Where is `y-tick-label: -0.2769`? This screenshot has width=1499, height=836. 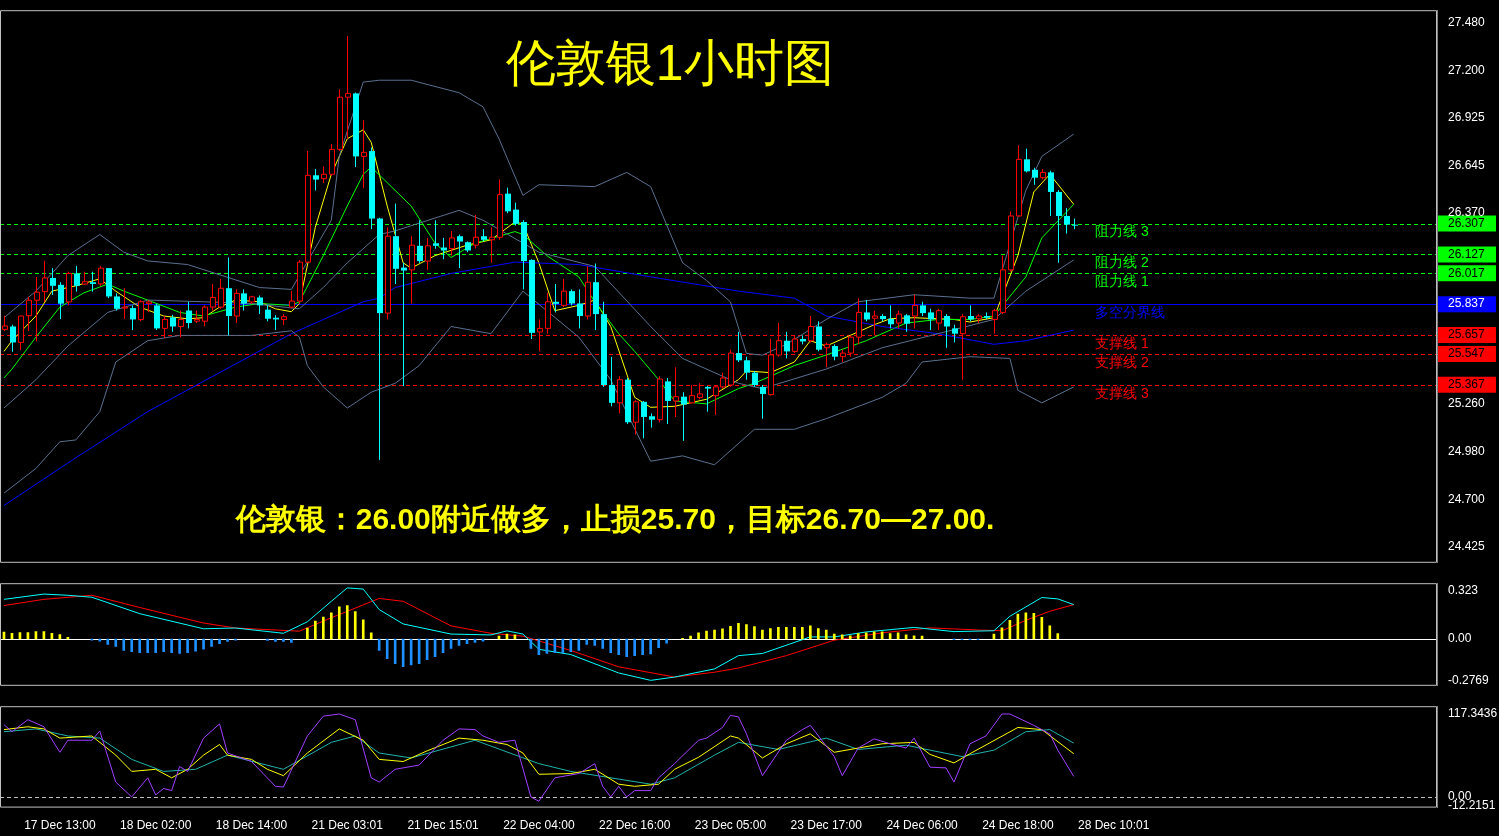 y-tick-label: -0.2769 is located at coordinates (1469, 680).